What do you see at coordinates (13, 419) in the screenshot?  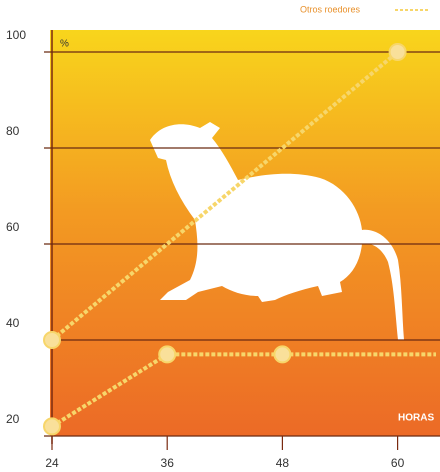 I see `y-tick-label: 20` at bounding box center [13, 419].